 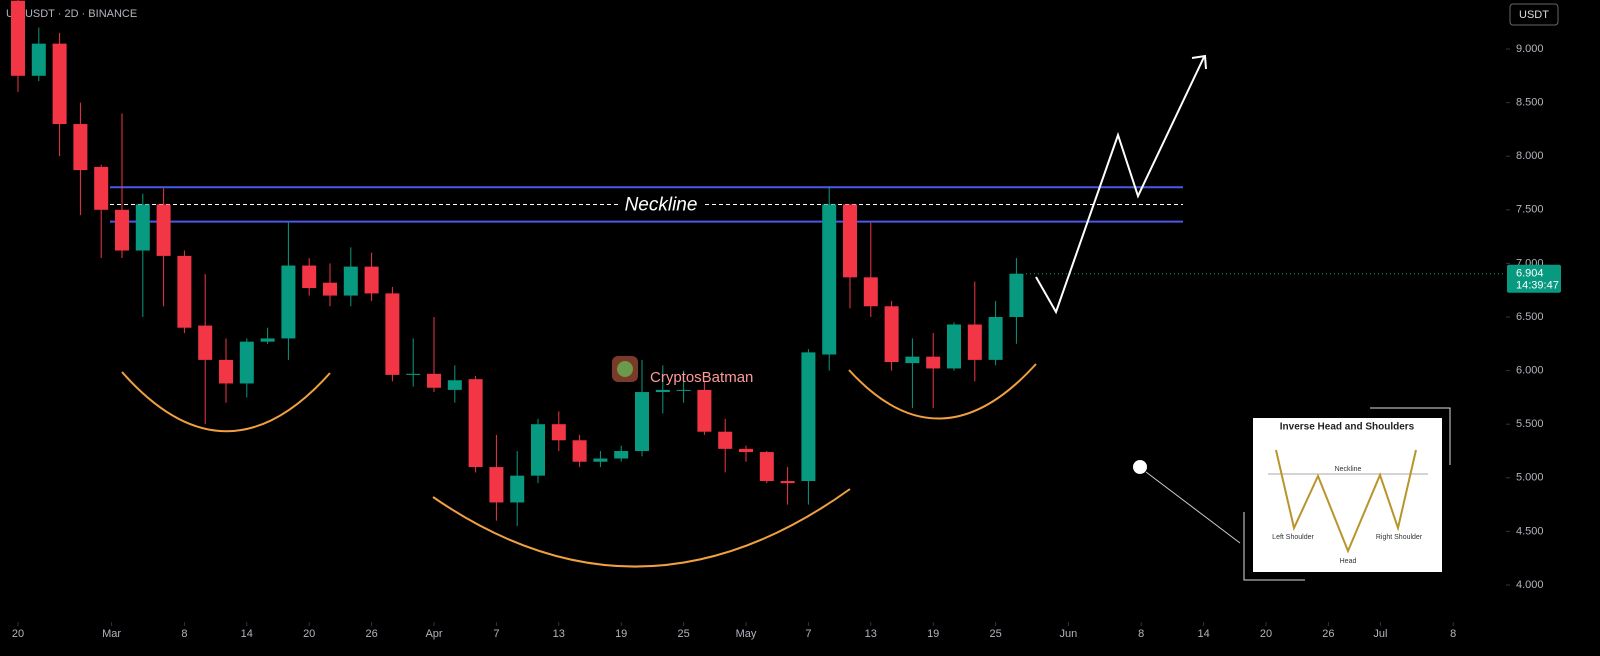 I want to click on watermark: CryptosBatman, so click(x=682, y=371).